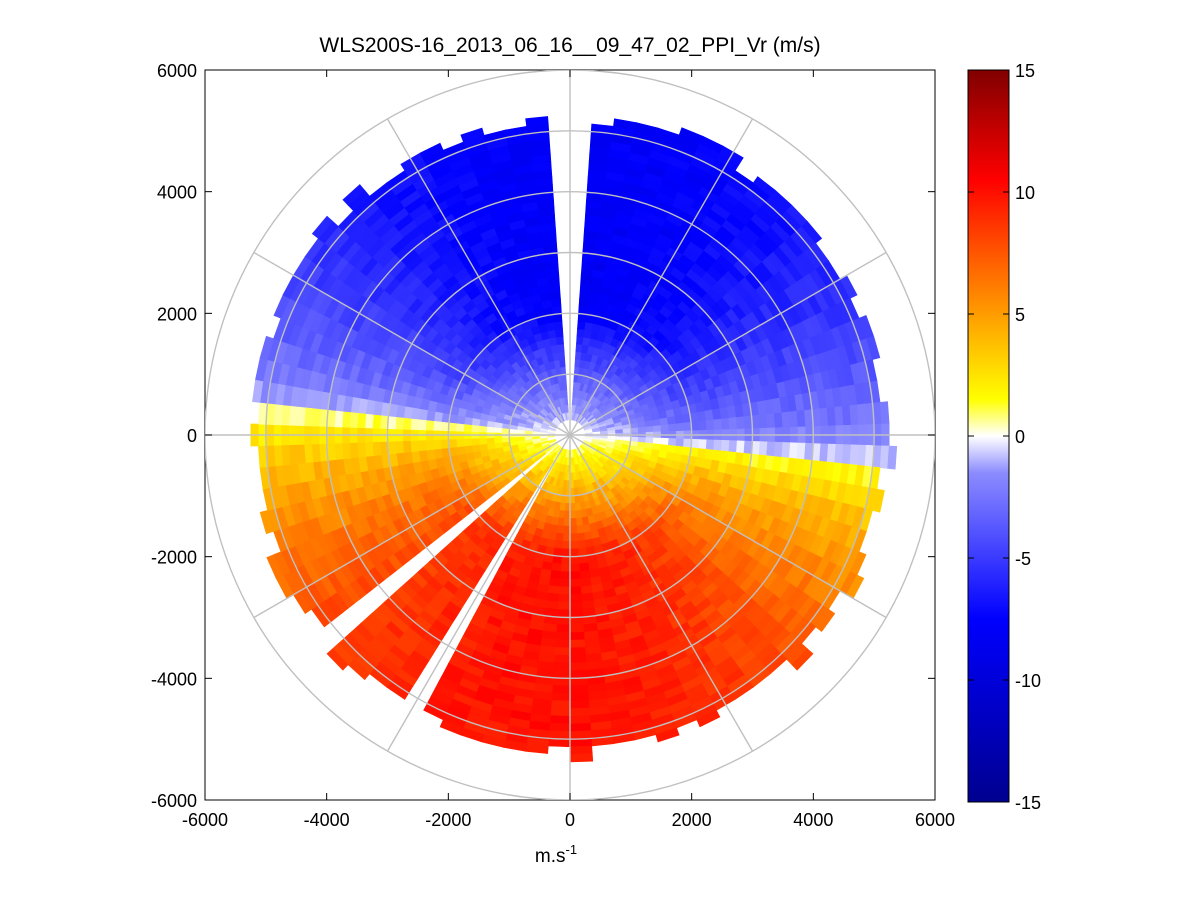 The height and width of the screenshot is (901, 1201). Describe the element at coordinates (174, 679) in the screenshot. I see `y-tick-label: -4000` at that location.